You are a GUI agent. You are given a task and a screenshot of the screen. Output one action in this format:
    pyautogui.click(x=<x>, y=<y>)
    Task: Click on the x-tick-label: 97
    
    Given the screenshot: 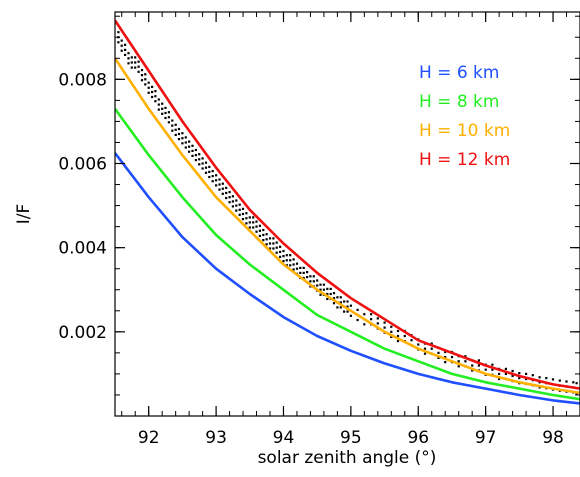 What is the action you would take?
    pyautogui.click(x=486, y=438)
    